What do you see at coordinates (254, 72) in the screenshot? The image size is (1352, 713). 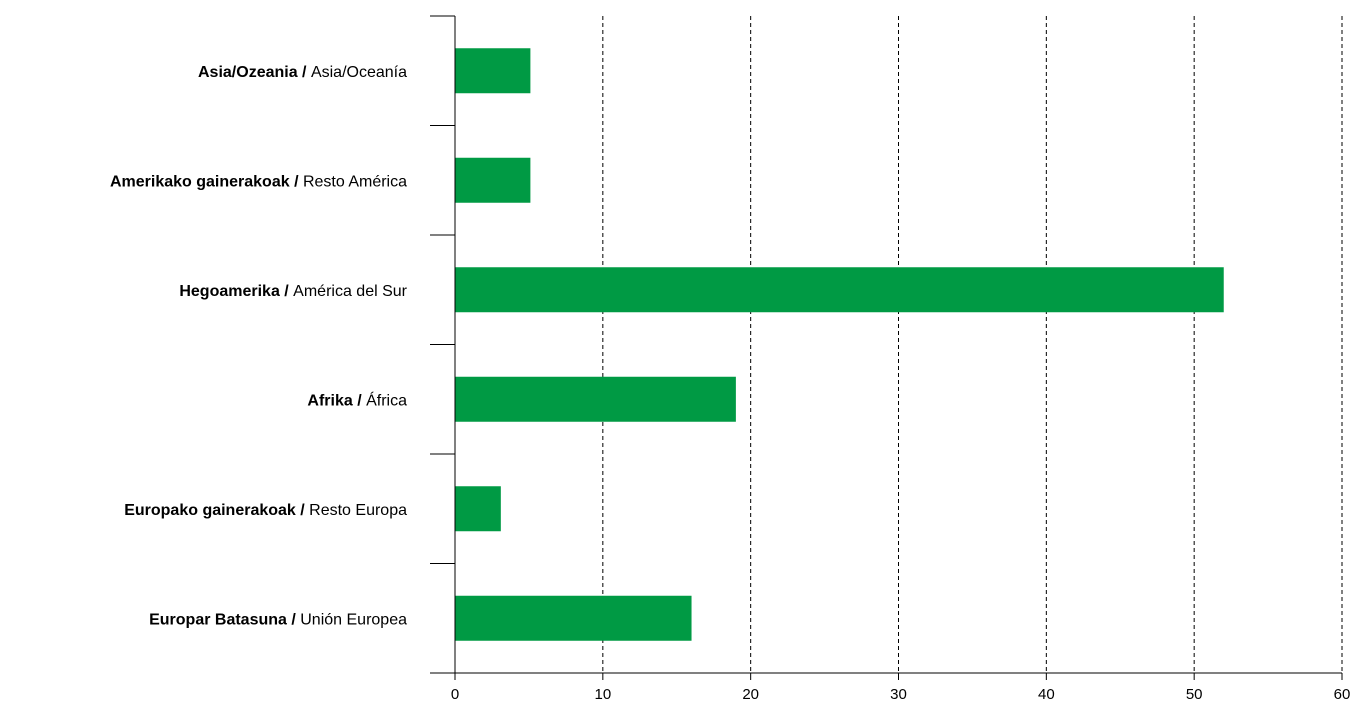 I see `category-label-basque-0: Asia/Ozeania /` at bounding box center [254, 72].